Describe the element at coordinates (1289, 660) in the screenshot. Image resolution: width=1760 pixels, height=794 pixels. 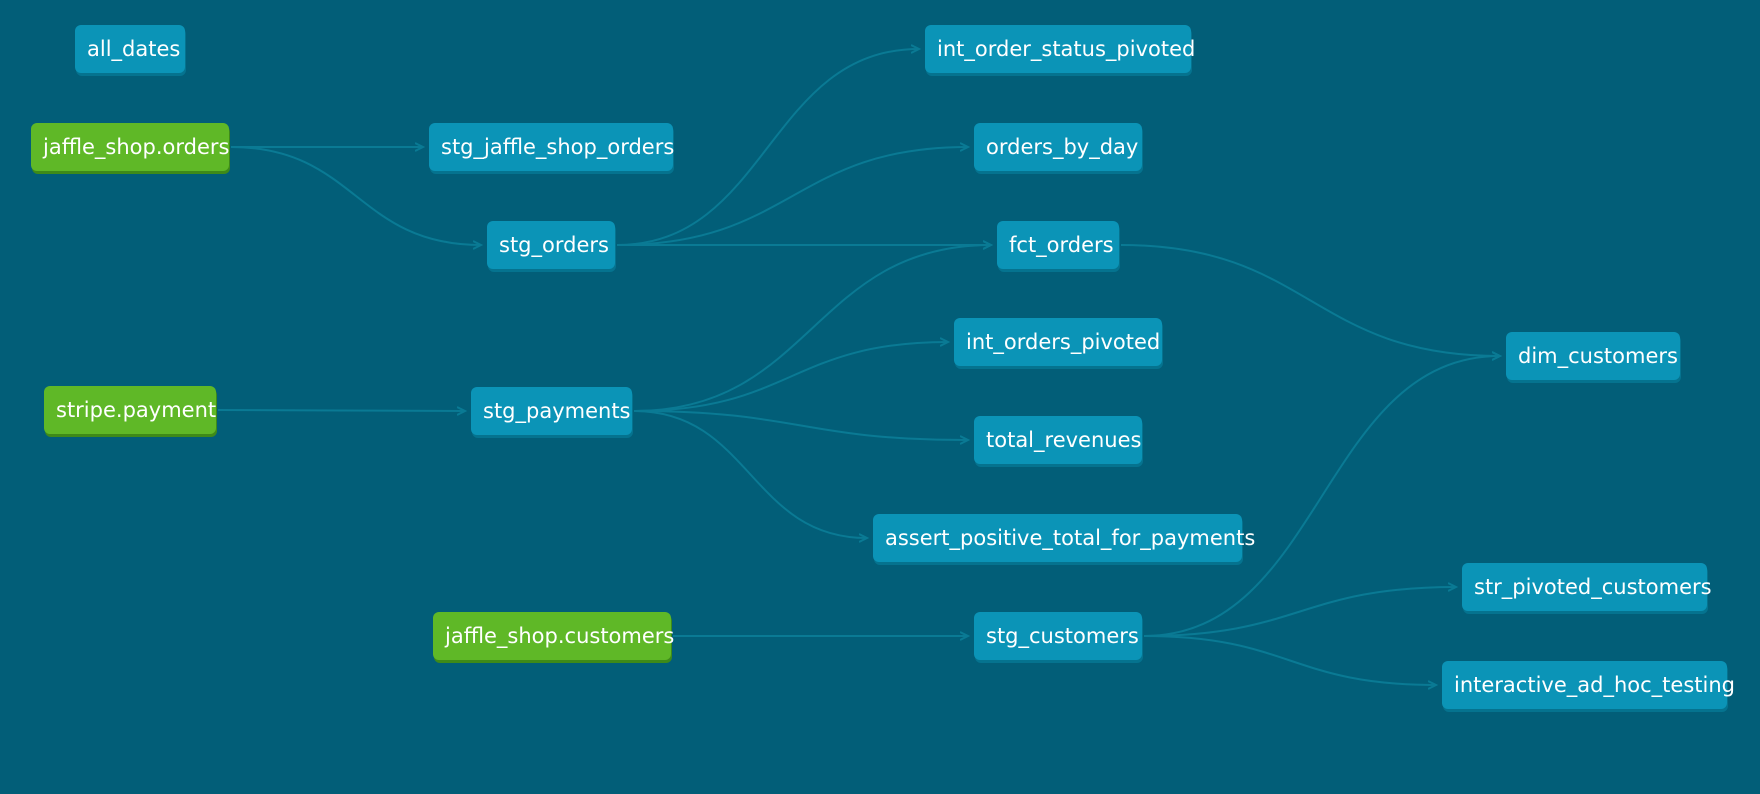
I see `edge-stg_customers-to-interactive_ad_hoc_testing` at that location.